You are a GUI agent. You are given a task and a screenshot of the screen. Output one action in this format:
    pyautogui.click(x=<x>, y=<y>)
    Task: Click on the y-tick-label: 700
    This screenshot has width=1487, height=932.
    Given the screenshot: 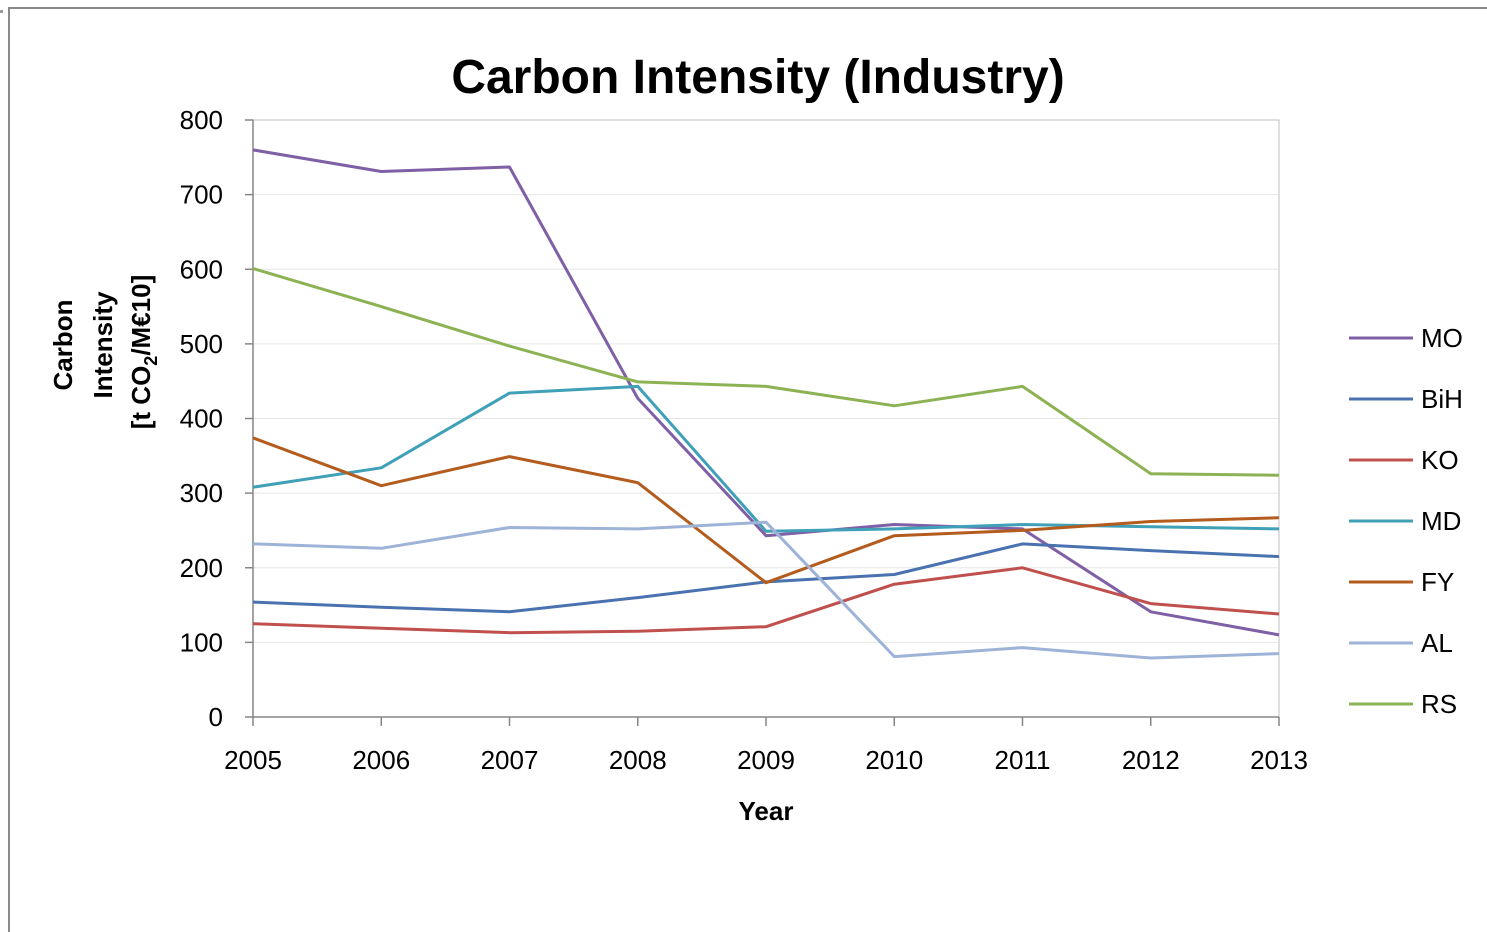 What is the action you would take?
    pyautogui.click(x=201, y=195)
    